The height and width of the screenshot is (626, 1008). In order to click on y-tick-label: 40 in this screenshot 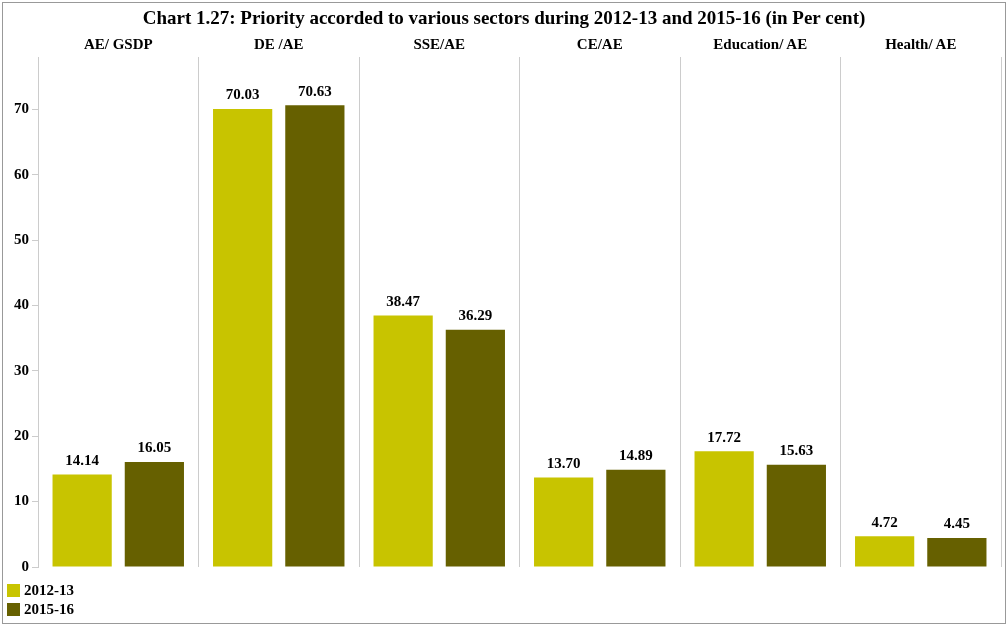, I will do `click(21, 304)`.